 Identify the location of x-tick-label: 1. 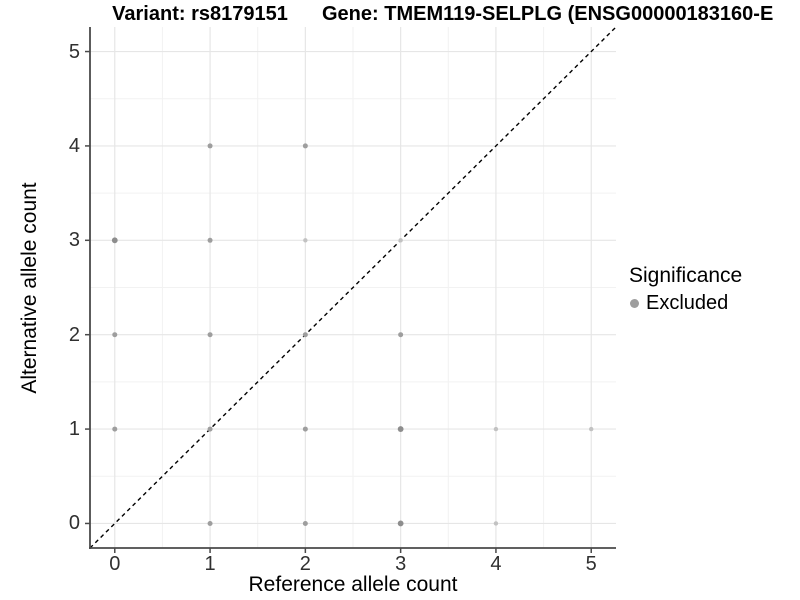
(210, 564).